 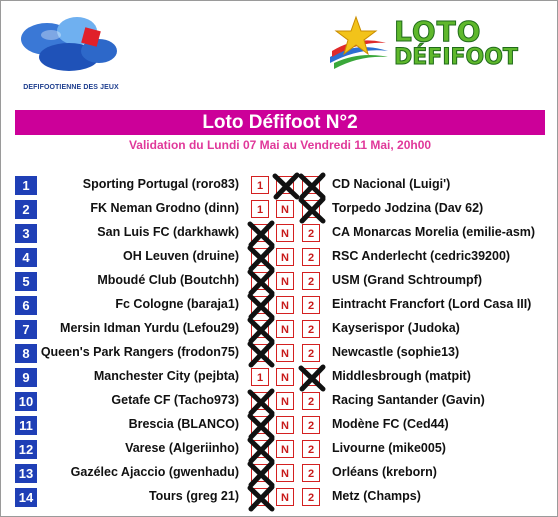 I want to click on match-row: 11 Brescia (BLANCO) 1N2 Modène FC (Ced44), so click(x=280, y=426).